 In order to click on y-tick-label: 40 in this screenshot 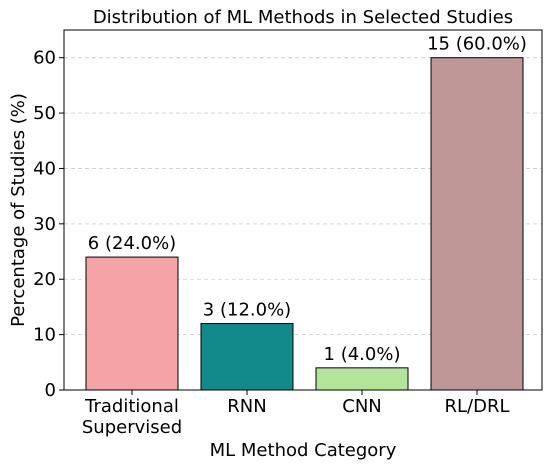, I will do `click(44, 168)`.